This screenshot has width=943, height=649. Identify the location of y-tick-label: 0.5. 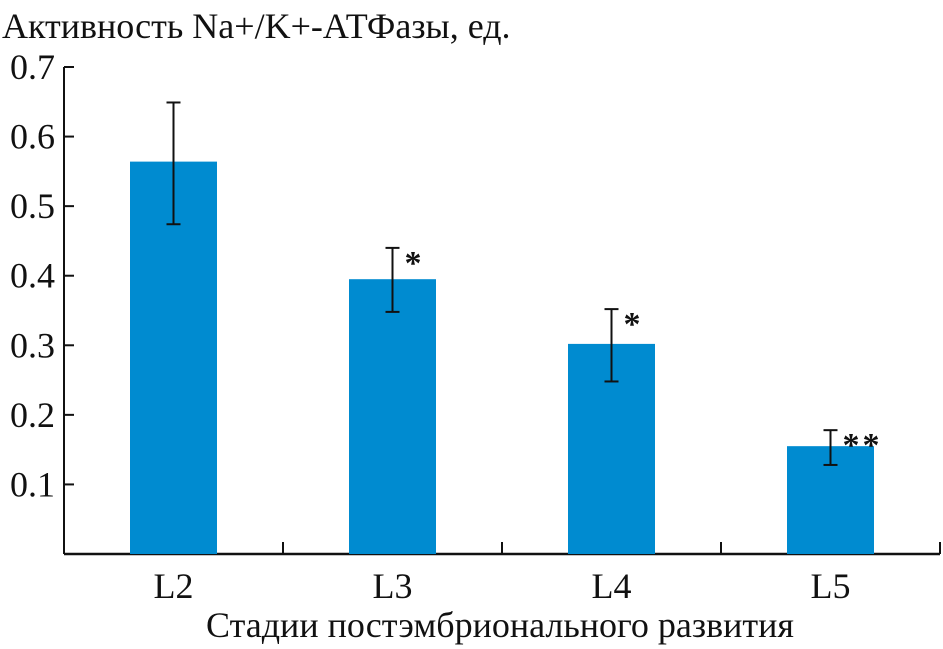
(32, 206).